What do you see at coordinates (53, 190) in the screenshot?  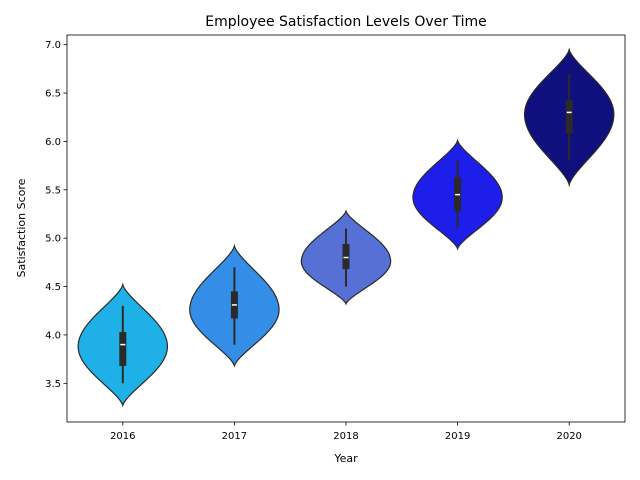 I see `y-tick-label: 5.5` at bounding box center [53, 190].